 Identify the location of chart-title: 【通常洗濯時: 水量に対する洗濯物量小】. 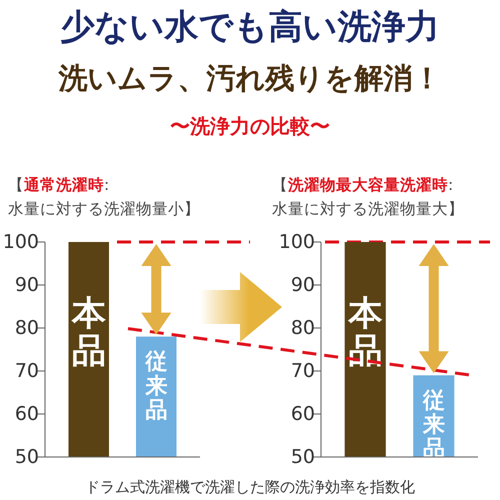
(104, 197).